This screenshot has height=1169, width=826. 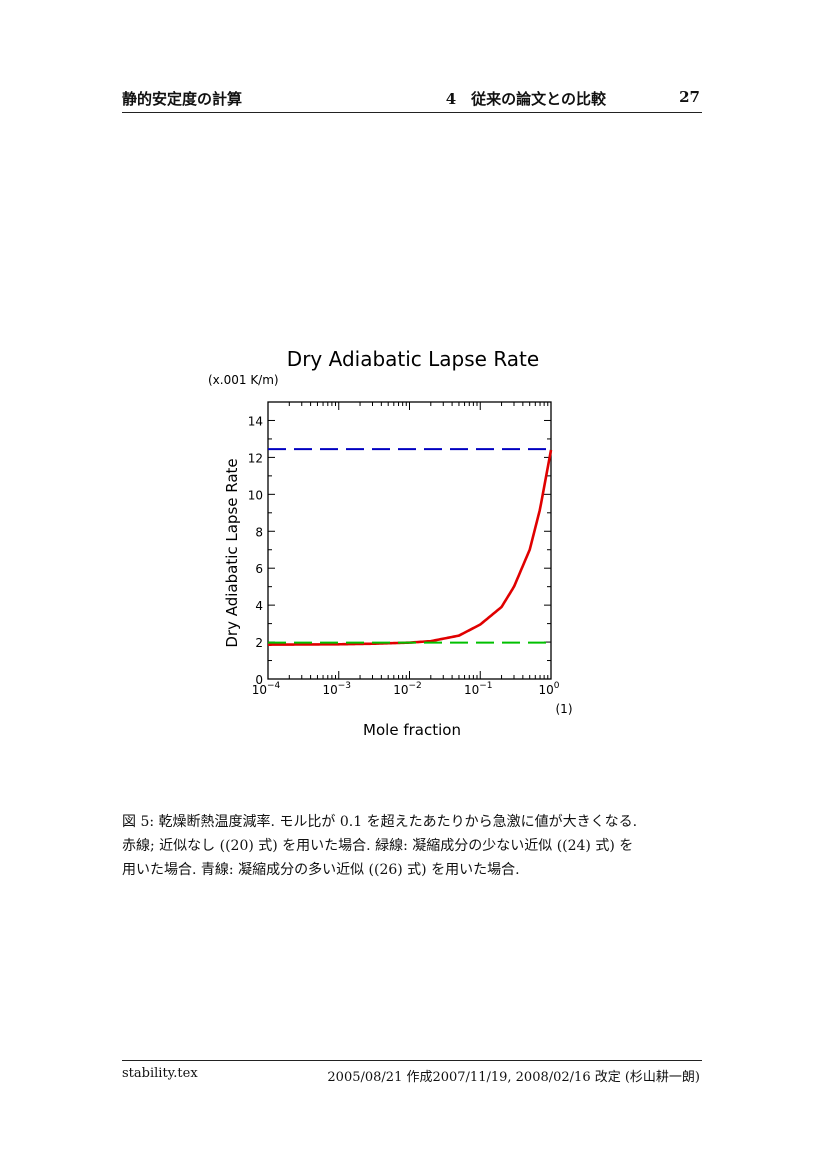 I want to click on x-tick-label: 10⁻¹, so click(x=478, y=689).